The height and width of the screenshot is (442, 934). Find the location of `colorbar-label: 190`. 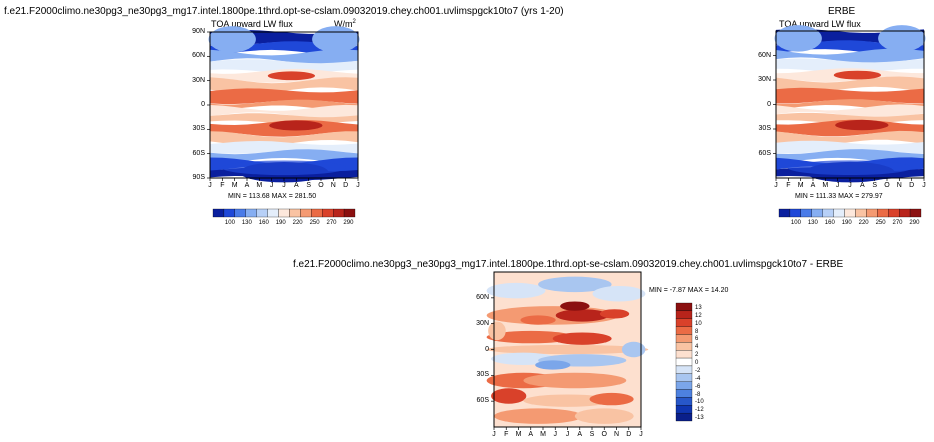

colorbar-label: 190 is located at coordinates (280, 223).